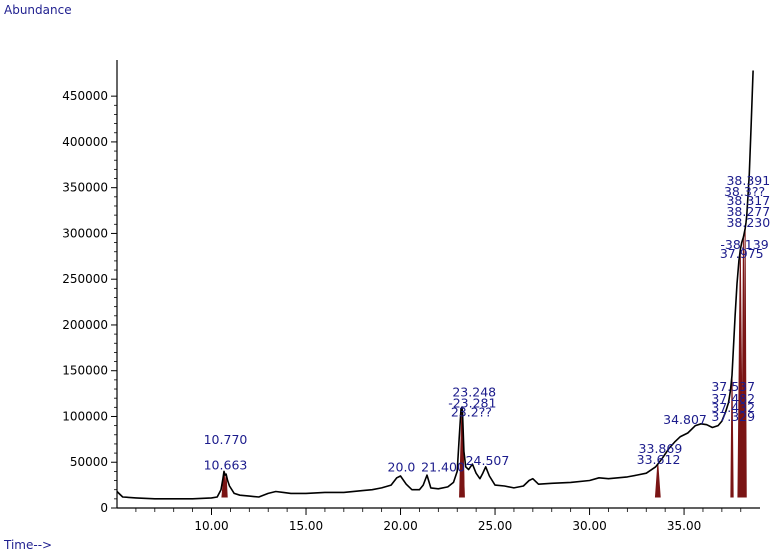  What do you see at coordinates (85, 279) in the screenshot?
I see `y-tick-label: 250000` at bounding box center [85, 279].